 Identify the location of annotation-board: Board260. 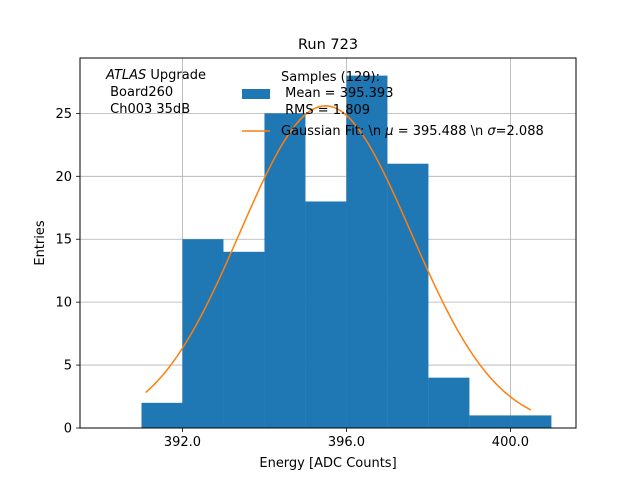
(139, 92).